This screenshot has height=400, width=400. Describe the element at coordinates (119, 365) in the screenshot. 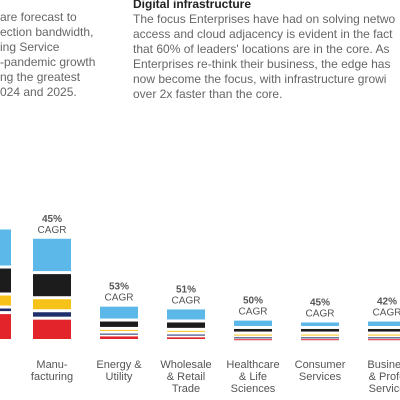

I see `category-label: Energy &` at that location.